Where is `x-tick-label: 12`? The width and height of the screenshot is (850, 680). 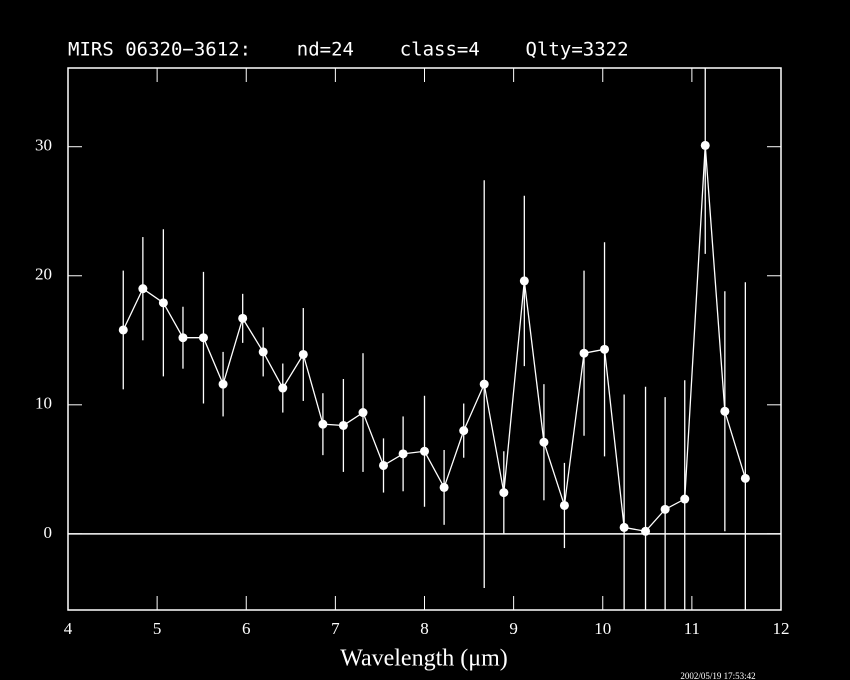
x-tick-label: 12 is located at coordinates (781, 628).